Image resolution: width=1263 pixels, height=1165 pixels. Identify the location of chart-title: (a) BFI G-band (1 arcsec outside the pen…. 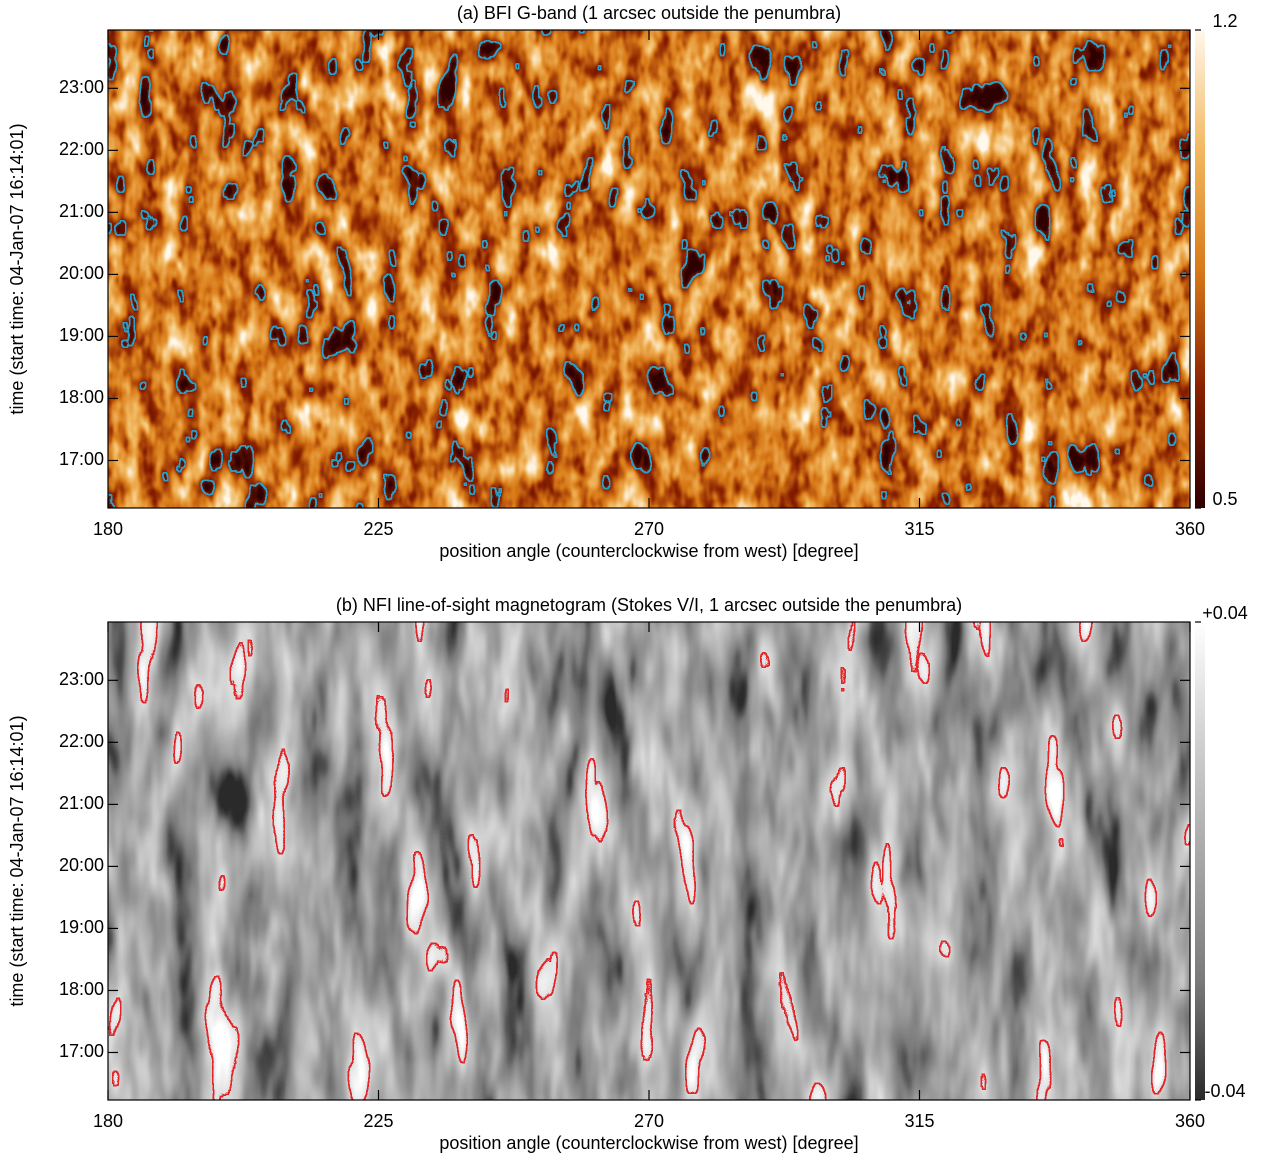
(649, 13).